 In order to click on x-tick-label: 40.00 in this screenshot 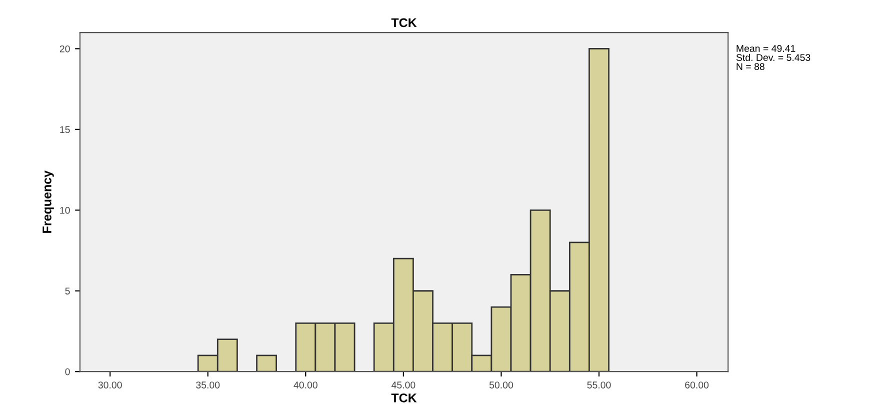, I will do `click(306, 385)`.